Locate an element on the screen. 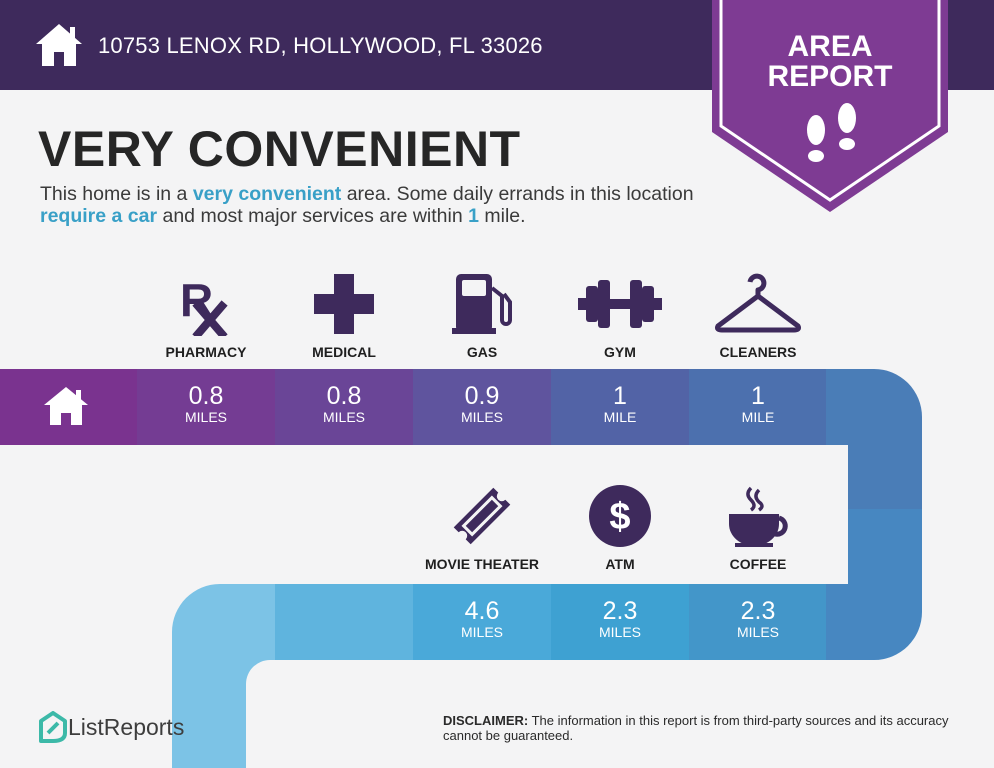 The image size is (994, 768). distance-gym: 1 MILE is located at coordinates (620, 403).